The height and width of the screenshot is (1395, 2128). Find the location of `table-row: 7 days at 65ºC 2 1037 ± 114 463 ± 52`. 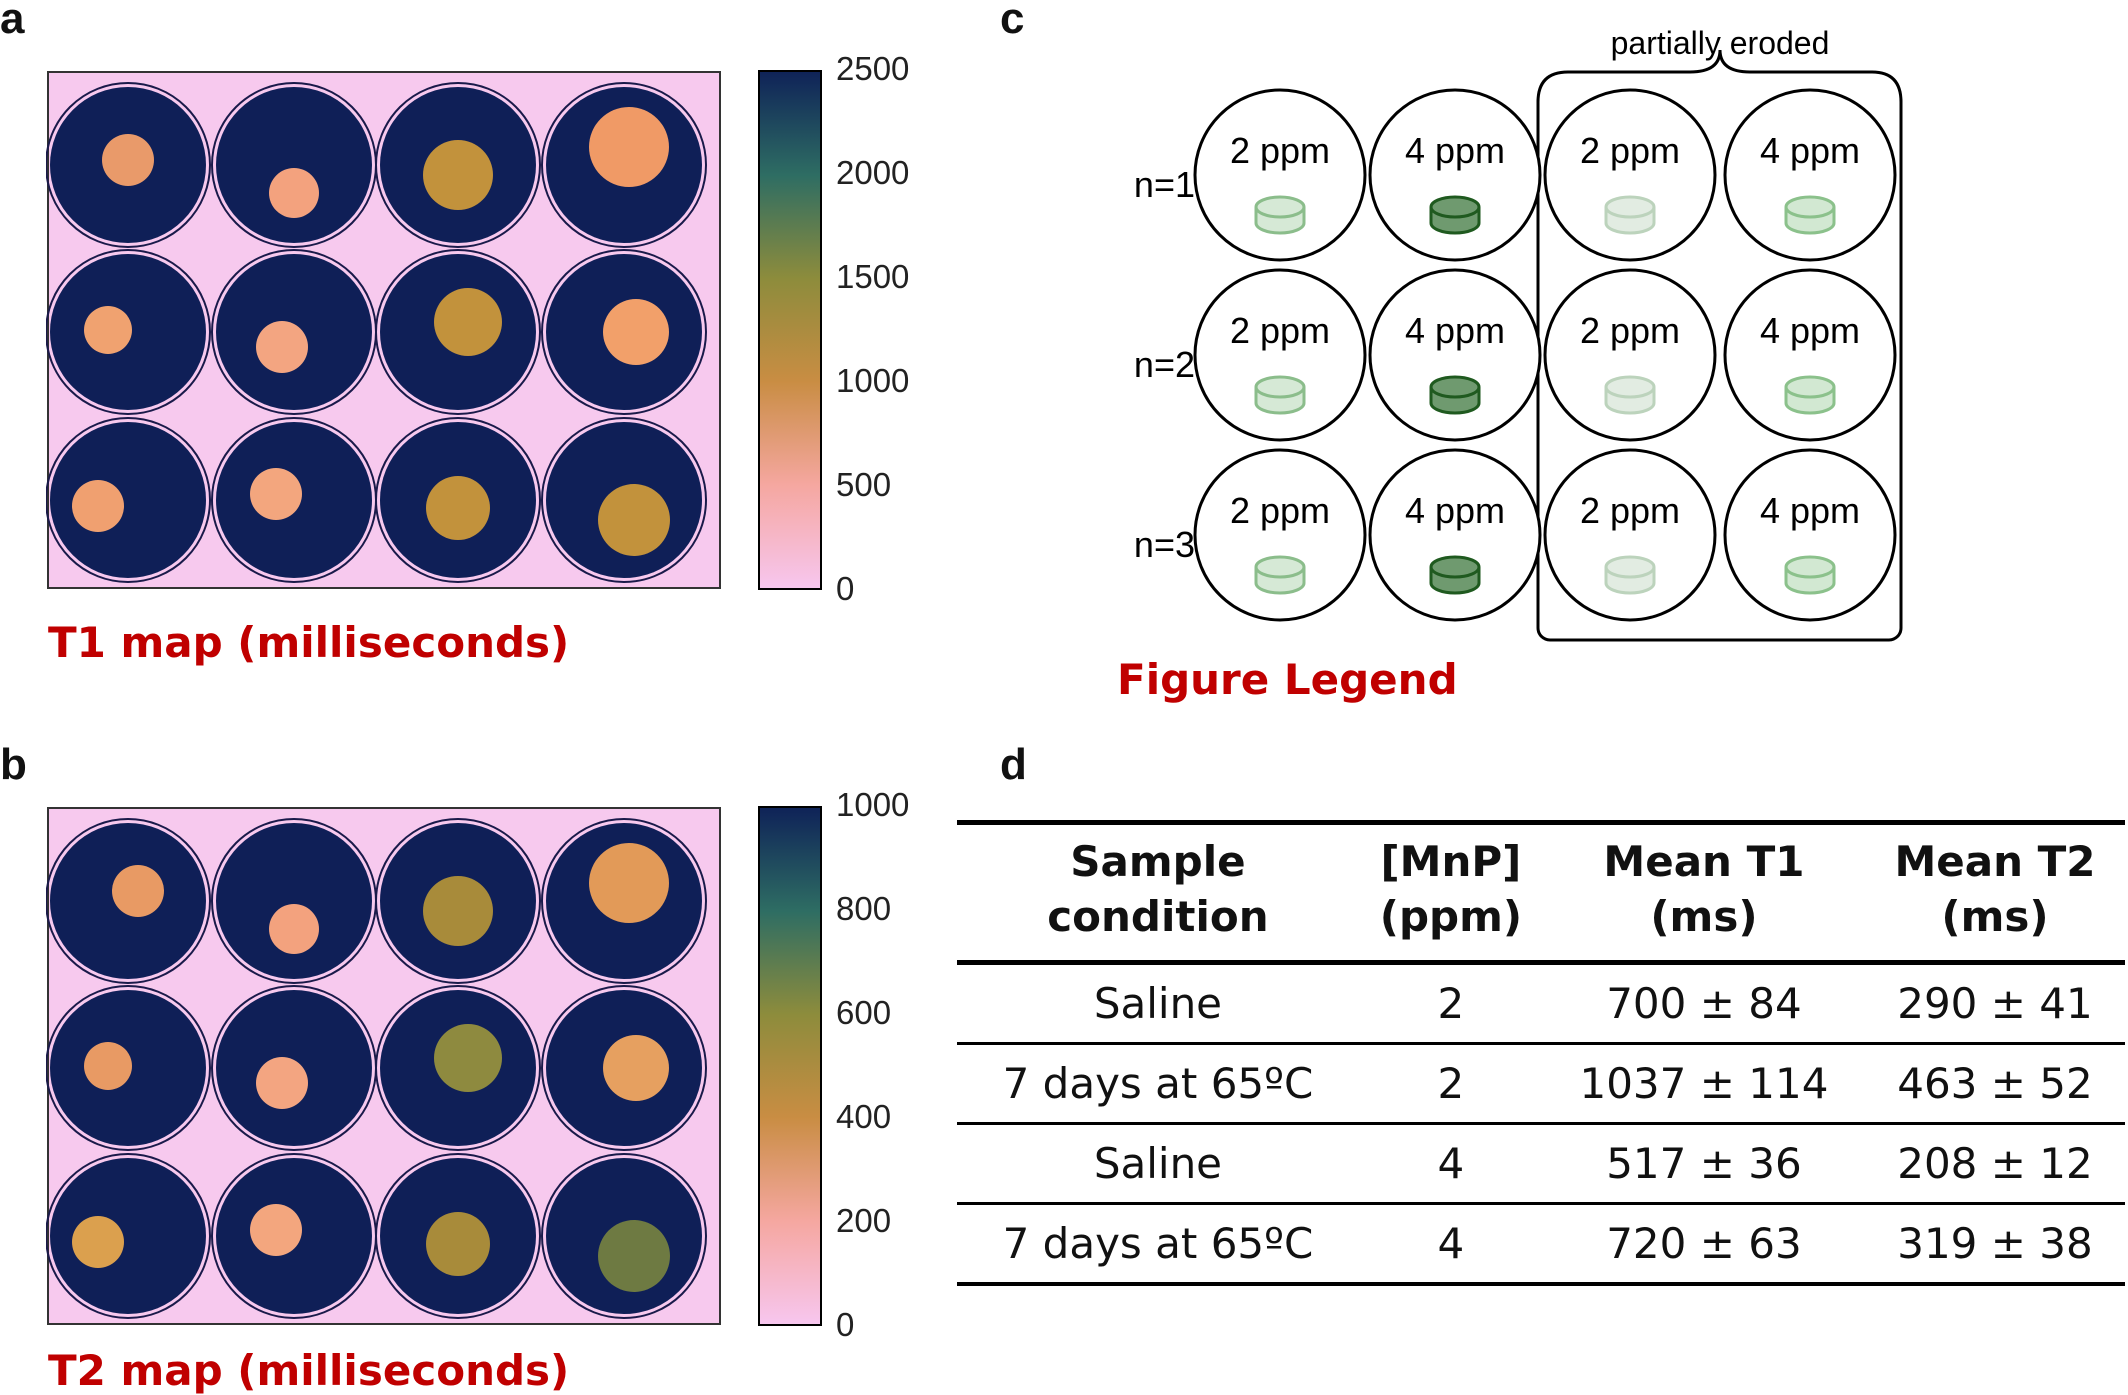

table-row: 7 days at 65ºC 2 1037 ± 114 463 ± 52 is located at coordinates (1541, 1084).